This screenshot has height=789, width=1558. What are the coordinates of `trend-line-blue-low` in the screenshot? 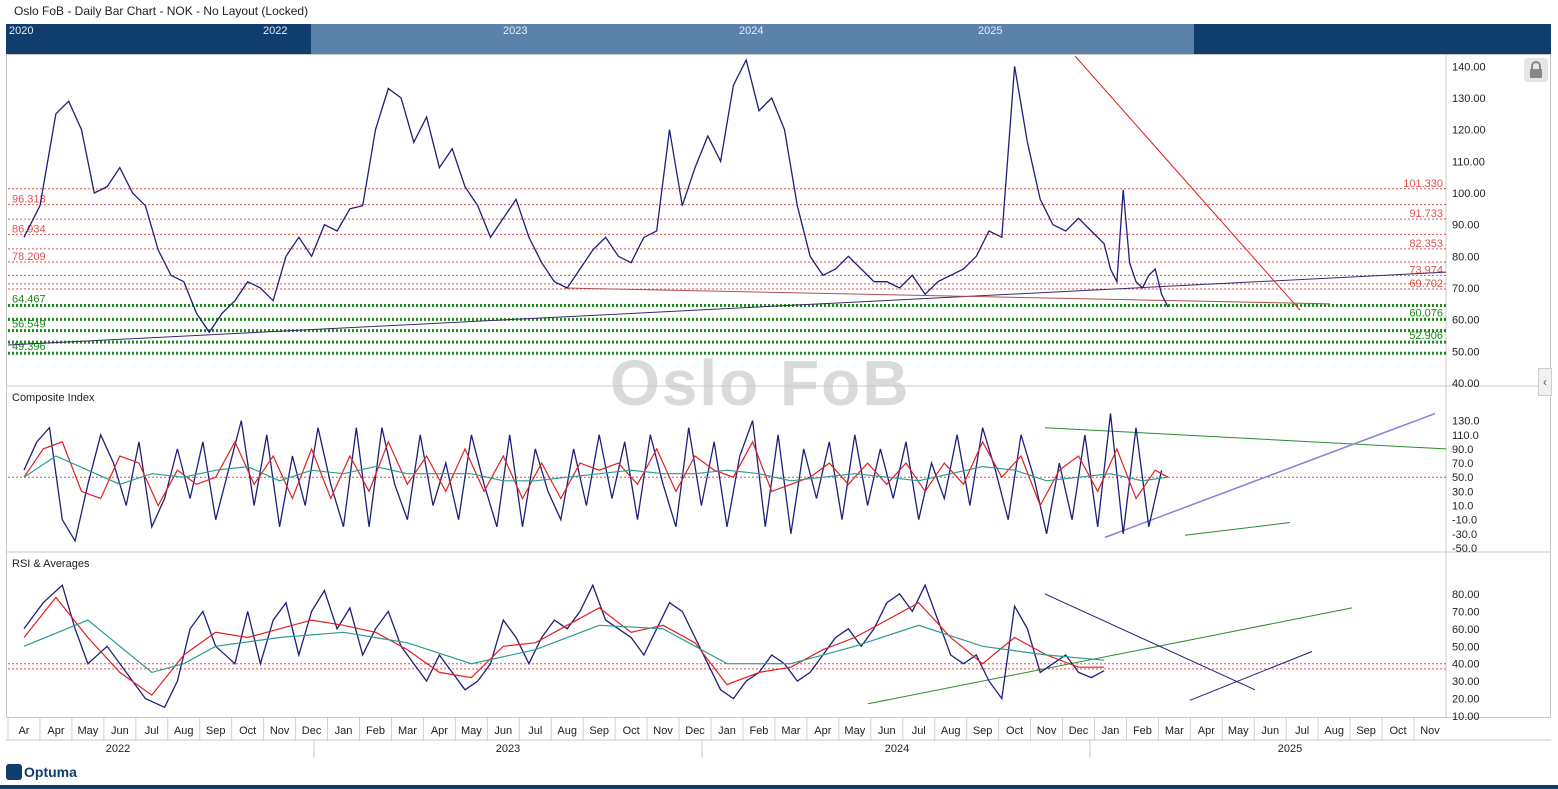 It's located at (1251, 676).